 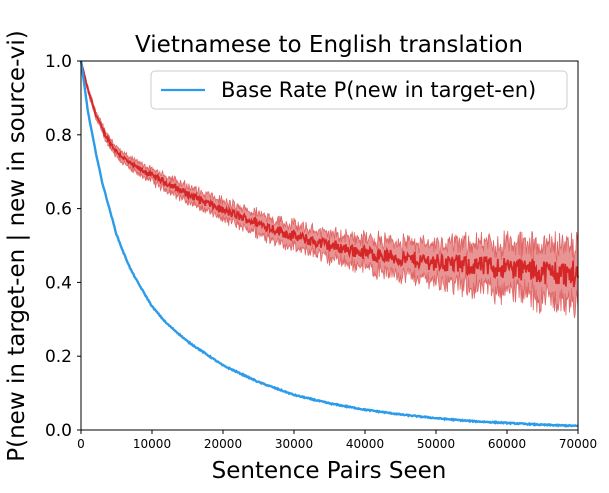 I want to click on x-tick-label: 50000, so click(x=436, y=444).